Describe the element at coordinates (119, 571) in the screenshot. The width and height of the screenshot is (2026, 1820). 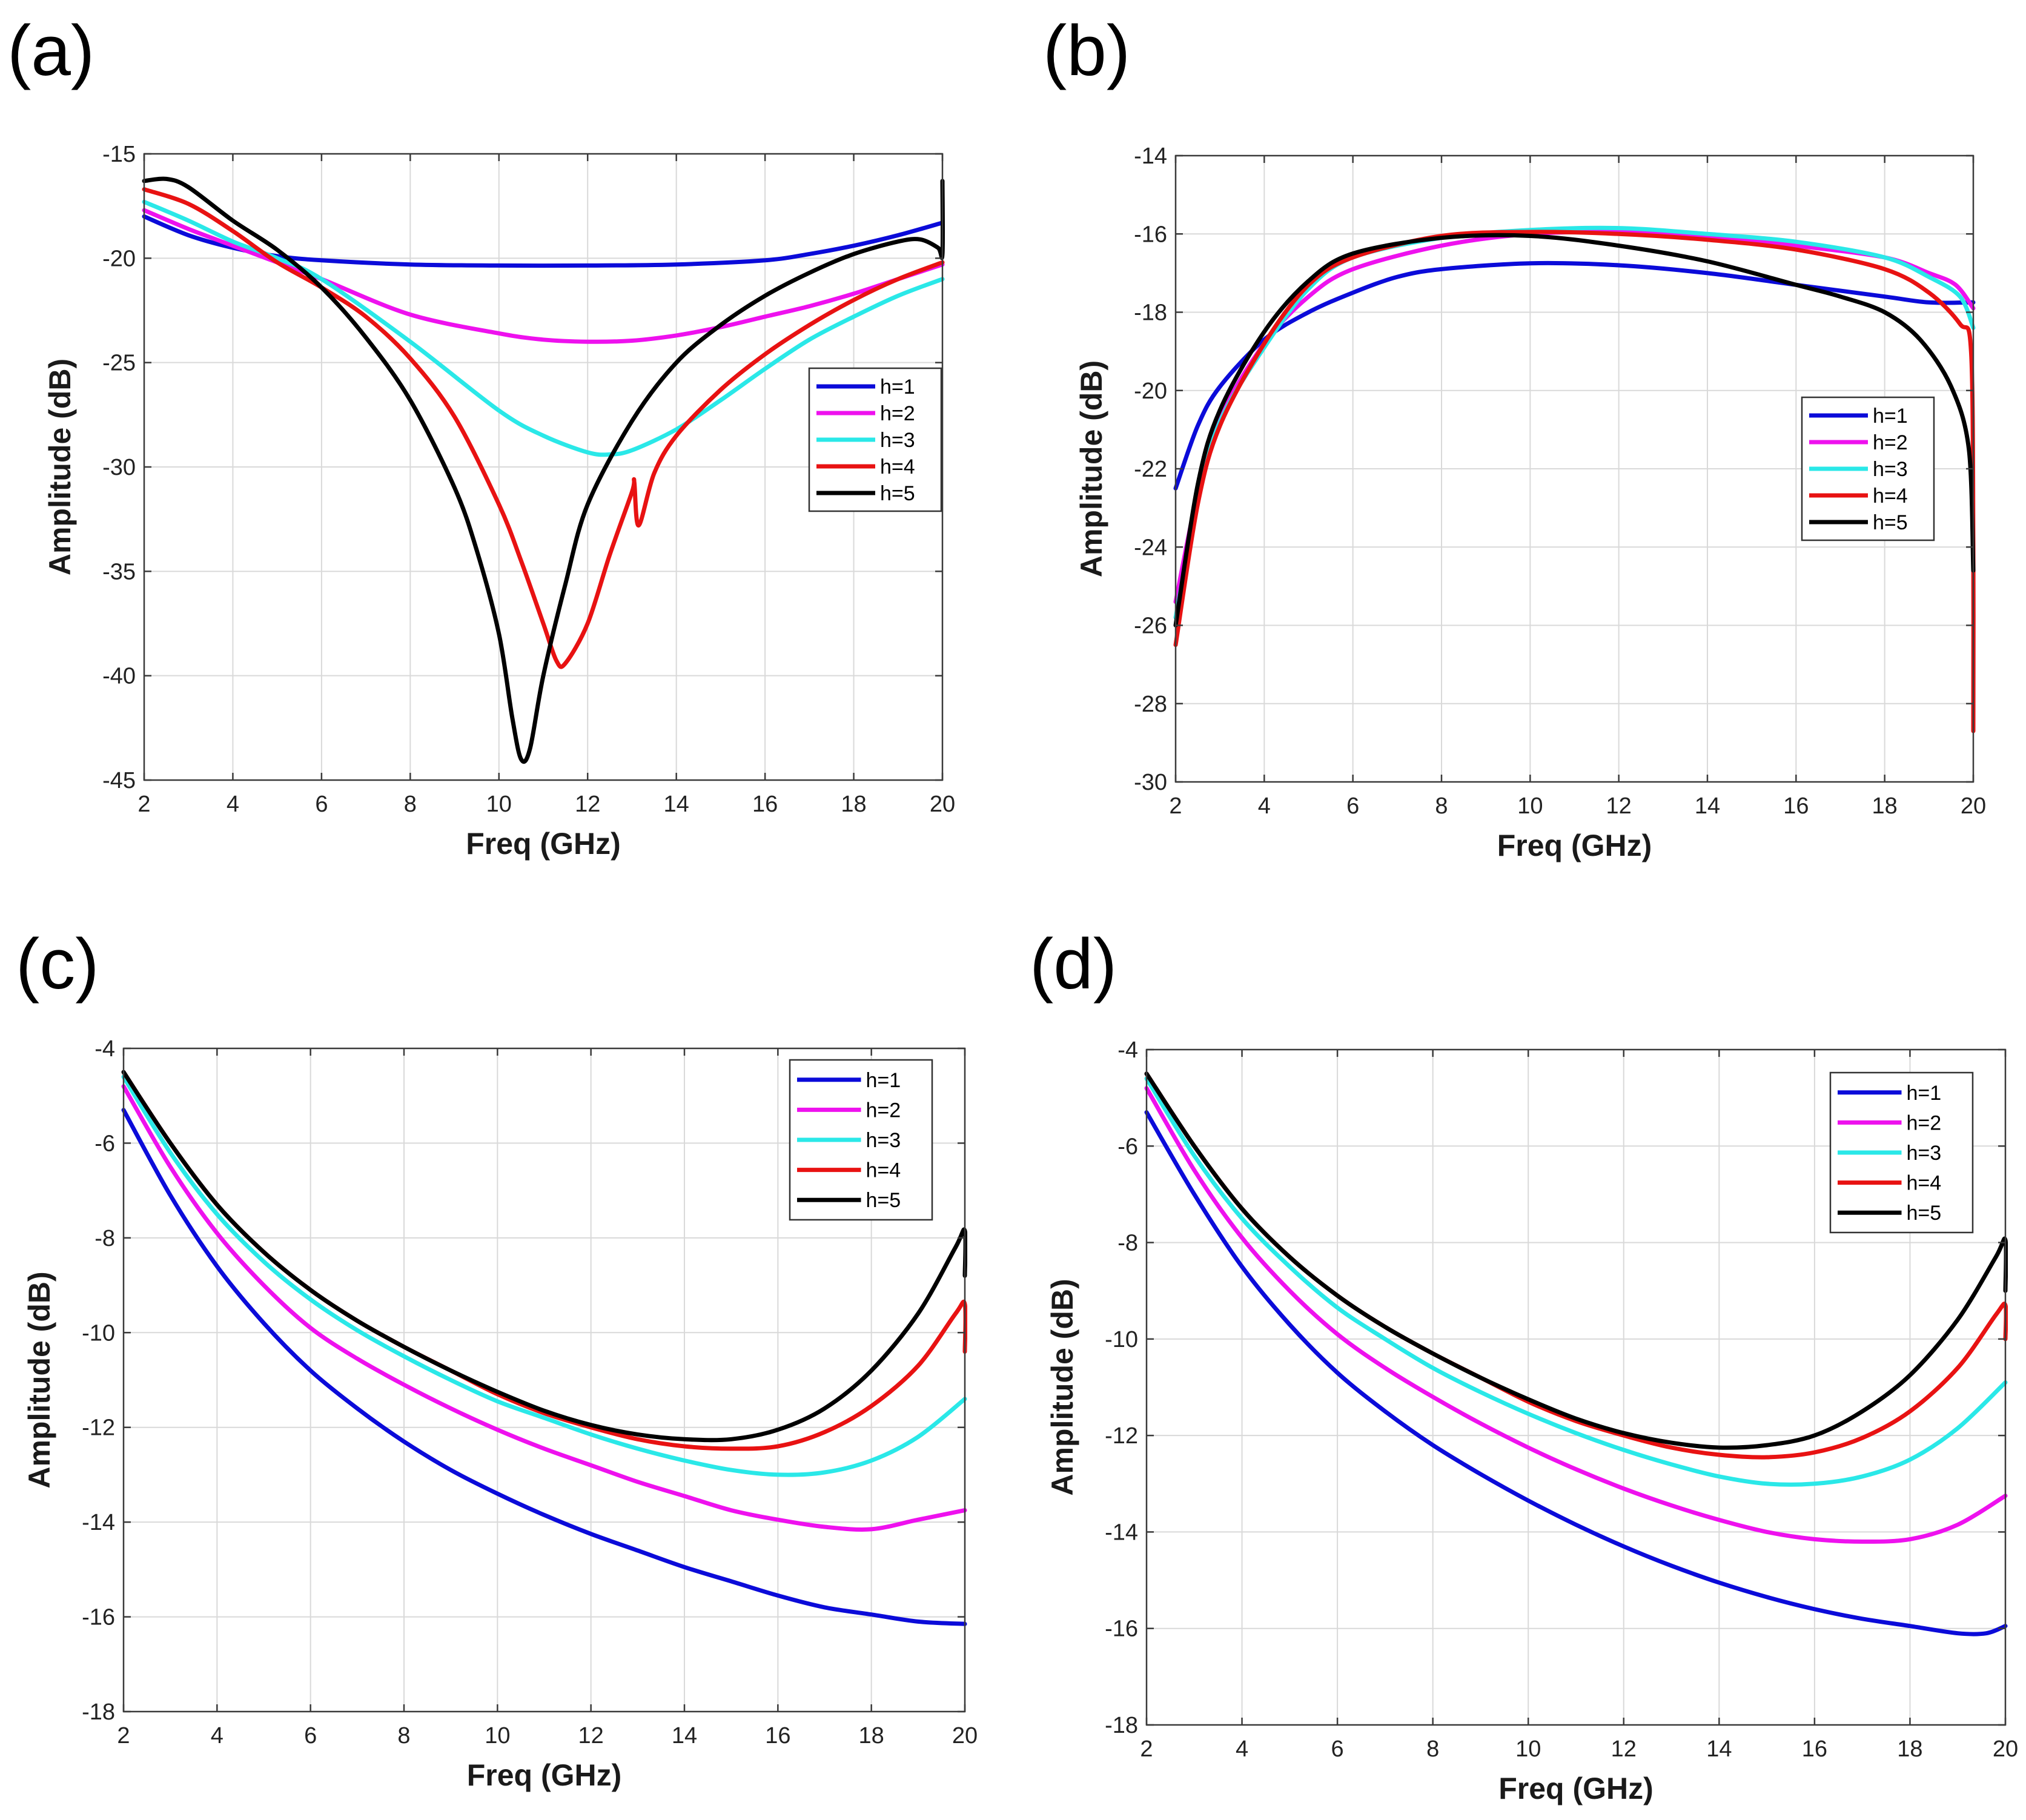
I see `y-tick-label: -35` at that location.